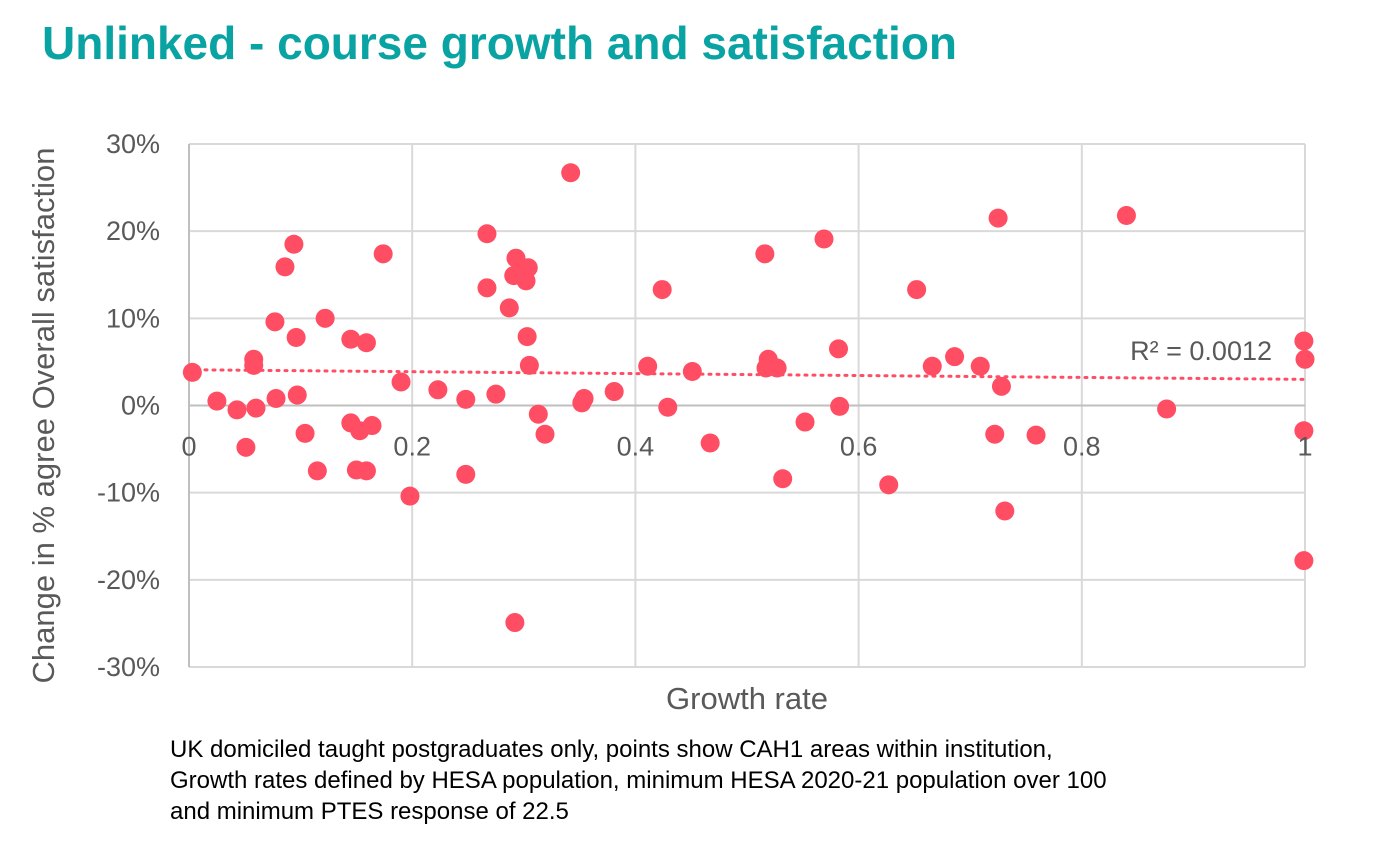  I want to click on y-tick-label: 0%, so click(140, 406).